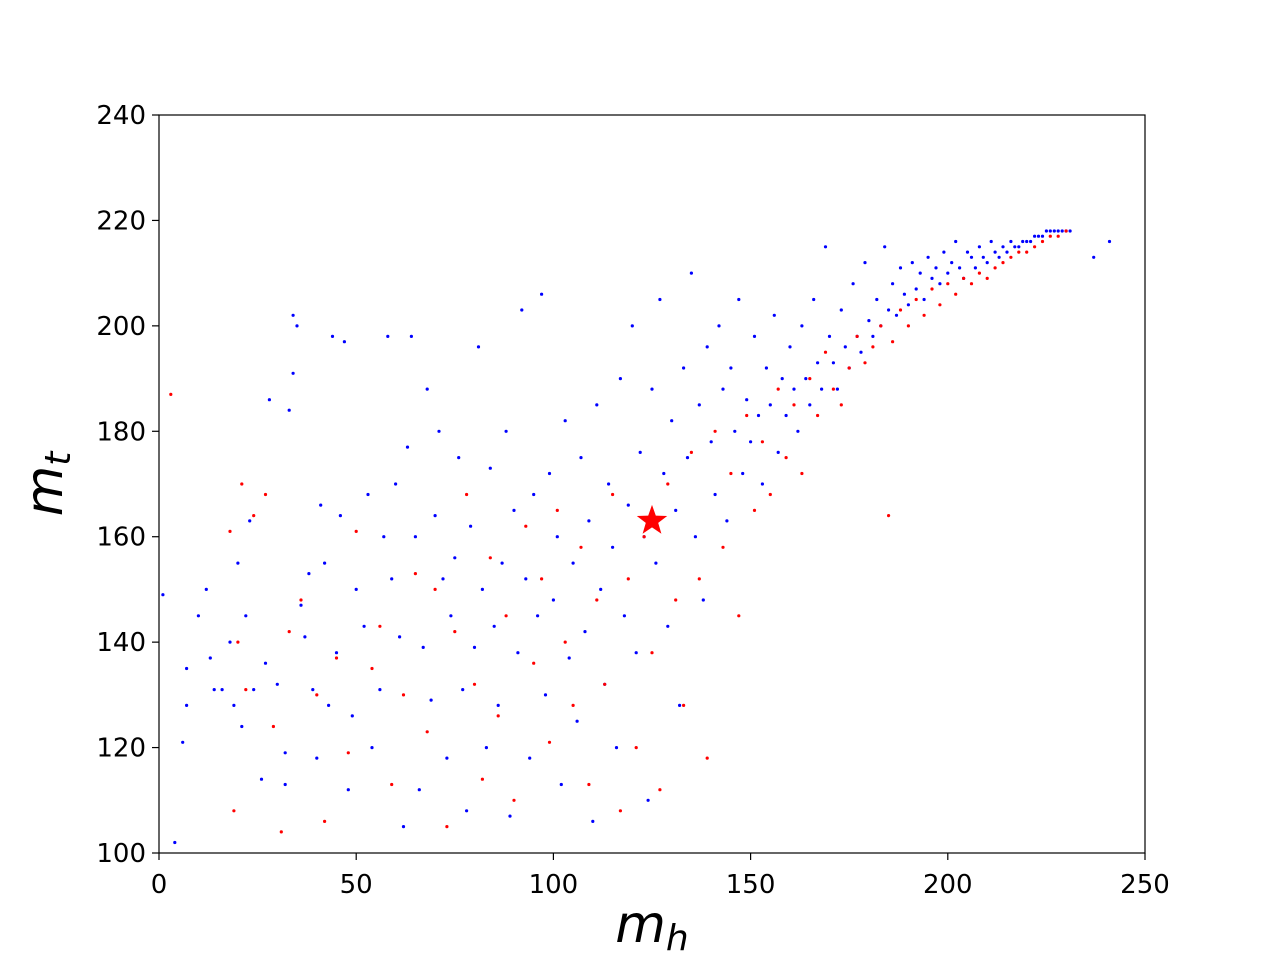  What do you see at coordinates (652, 519) in the screenshot?
I see `star-marker` at bounding box center [652, 519].